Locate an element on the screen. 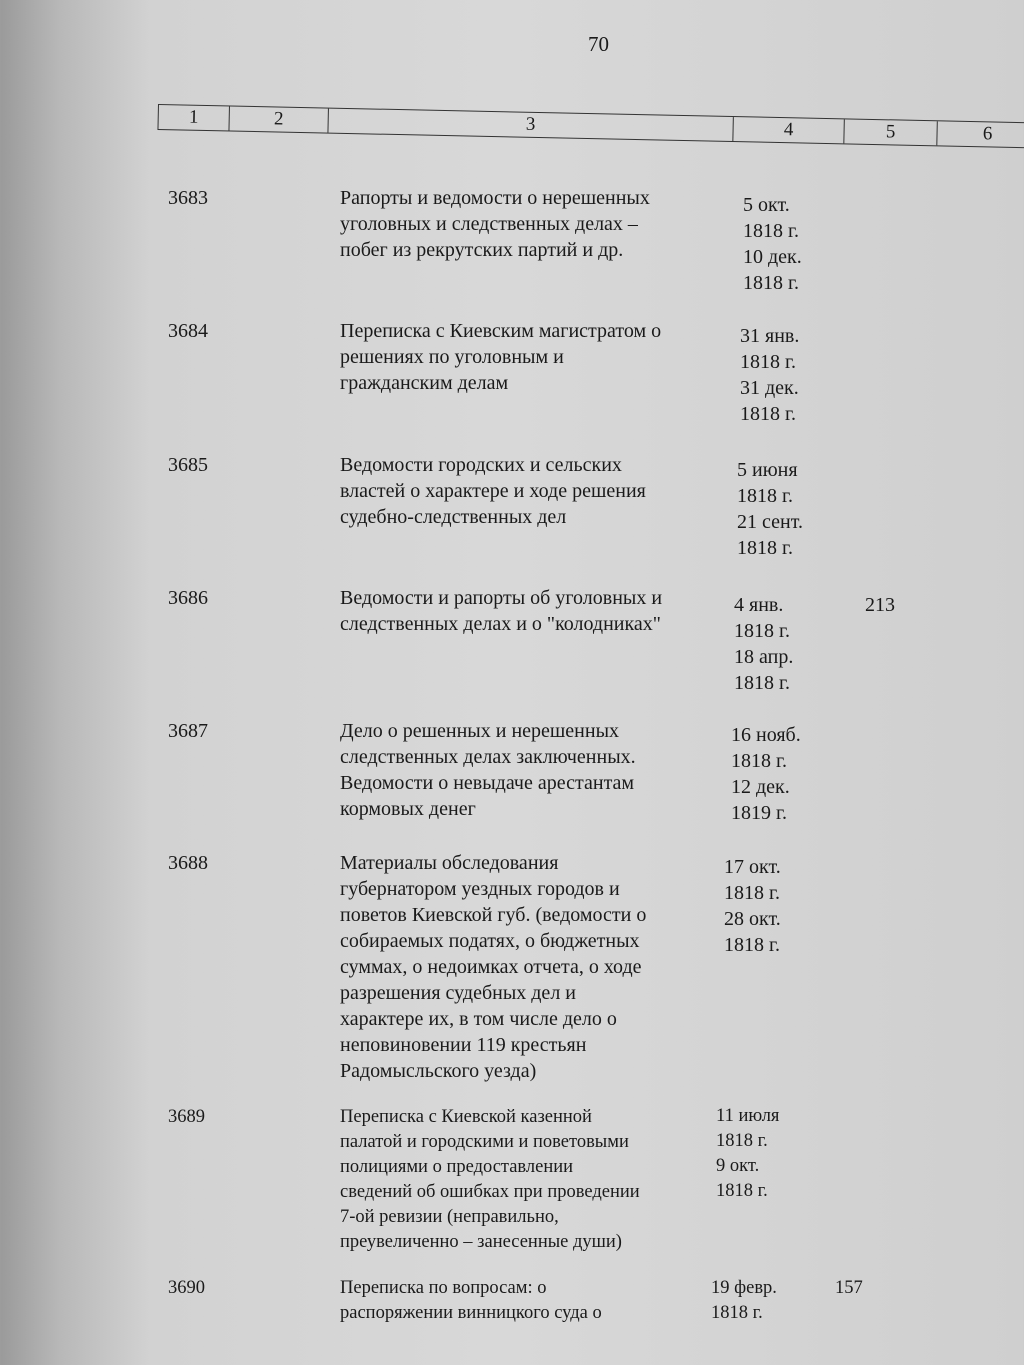 Image resolution: width=1024 pixels, height=1365 pixels. description-line: губернатором уездных городов и is located at coordinates (480, 889).